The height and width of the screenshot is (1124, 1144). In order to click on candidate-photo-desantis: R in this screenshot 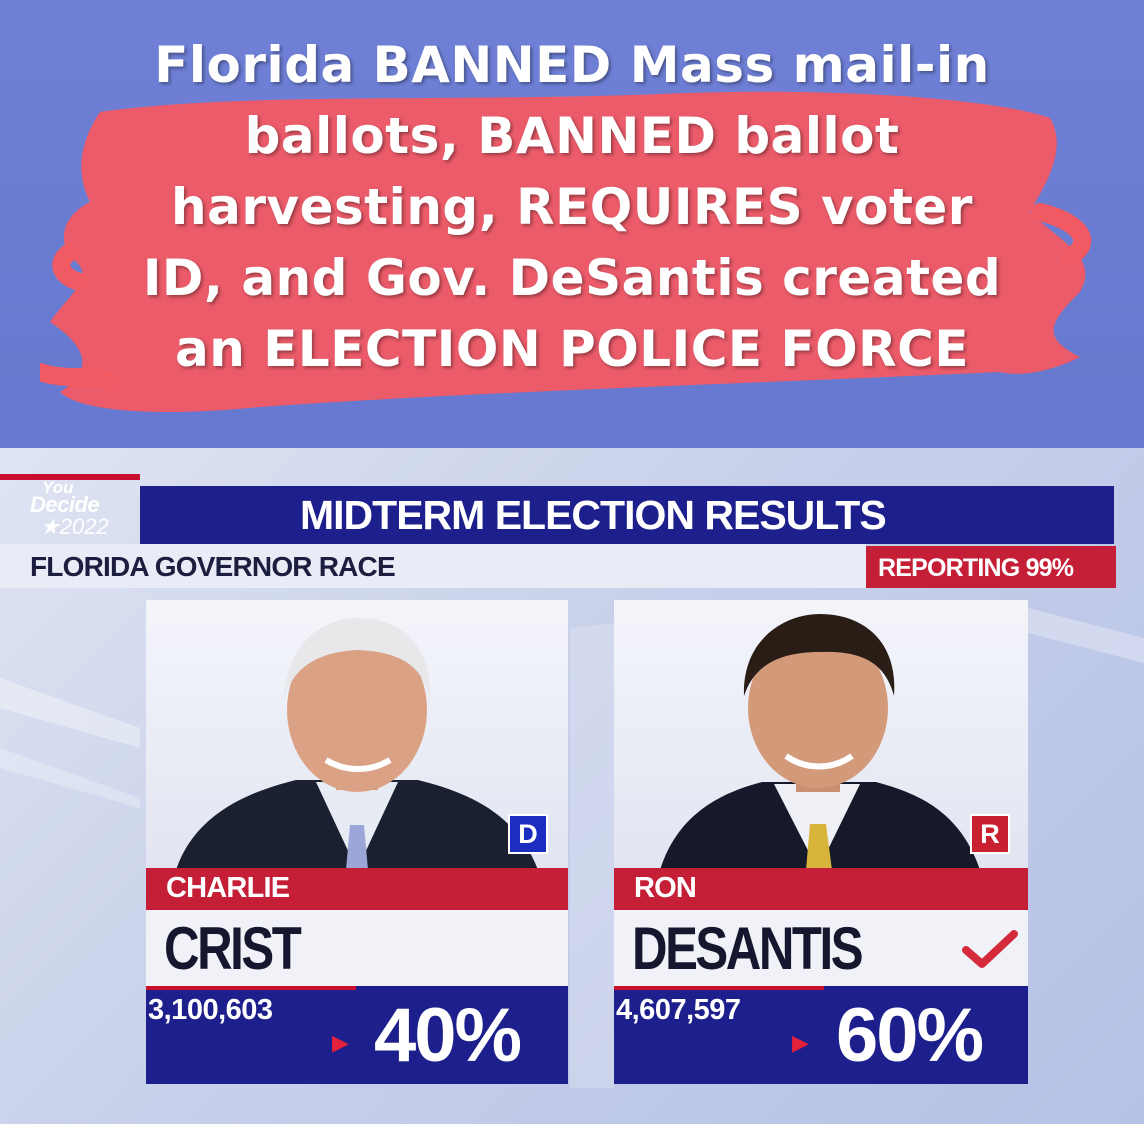, I will do `click(821, 735)`.